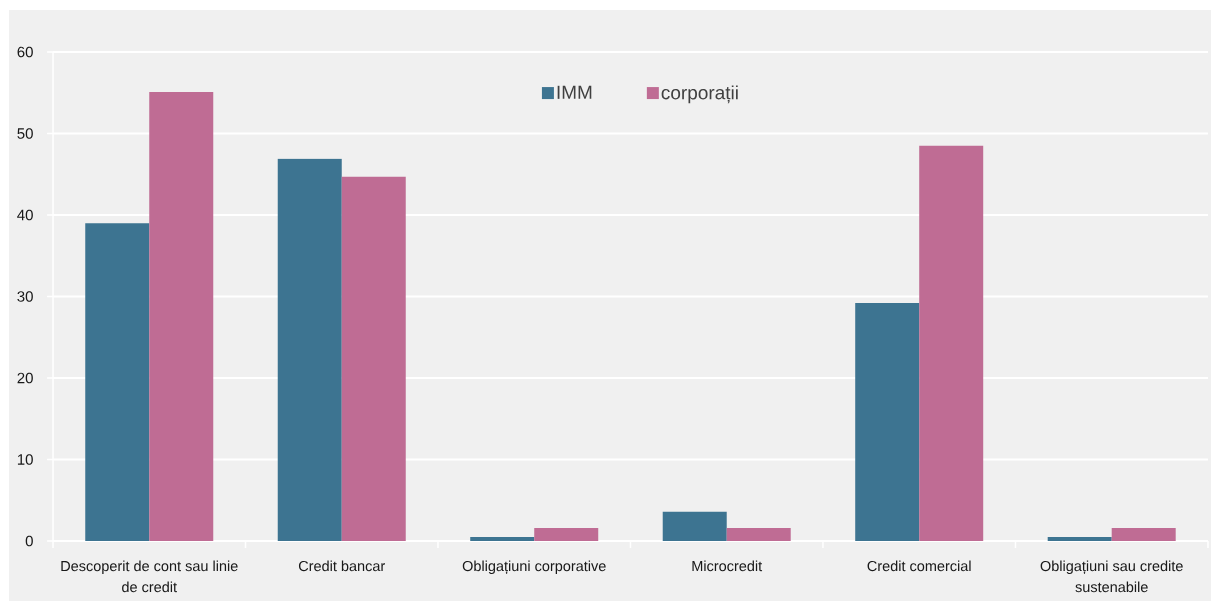  What do you see at coordinates (25, 459) in the screenshot?
I see `y-tick-label: 10` at bounding box center [25, 459].